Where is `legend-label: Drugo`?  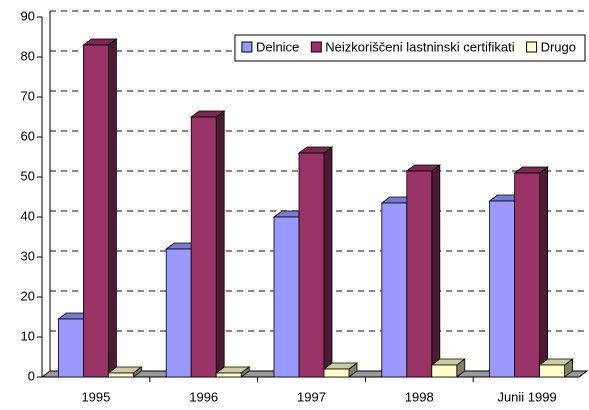
legend-label: Drugo is located at coordinates (558, 46).